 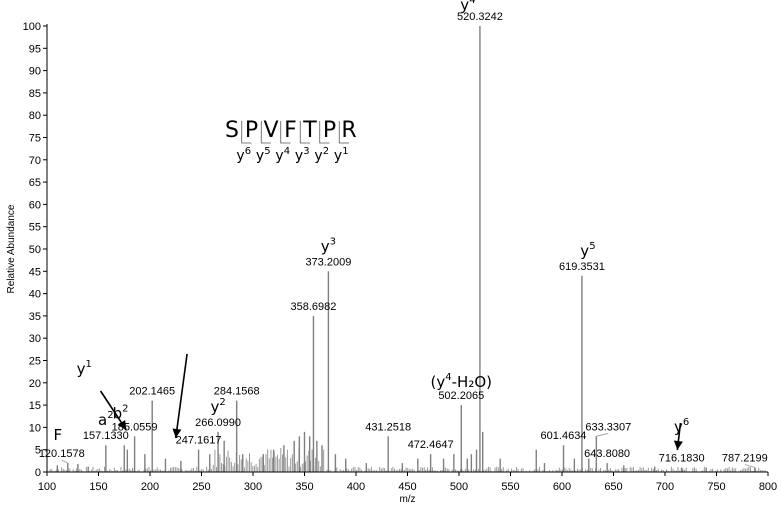 I want to click on x-tick-label: 200, so click(x=150, y=487).